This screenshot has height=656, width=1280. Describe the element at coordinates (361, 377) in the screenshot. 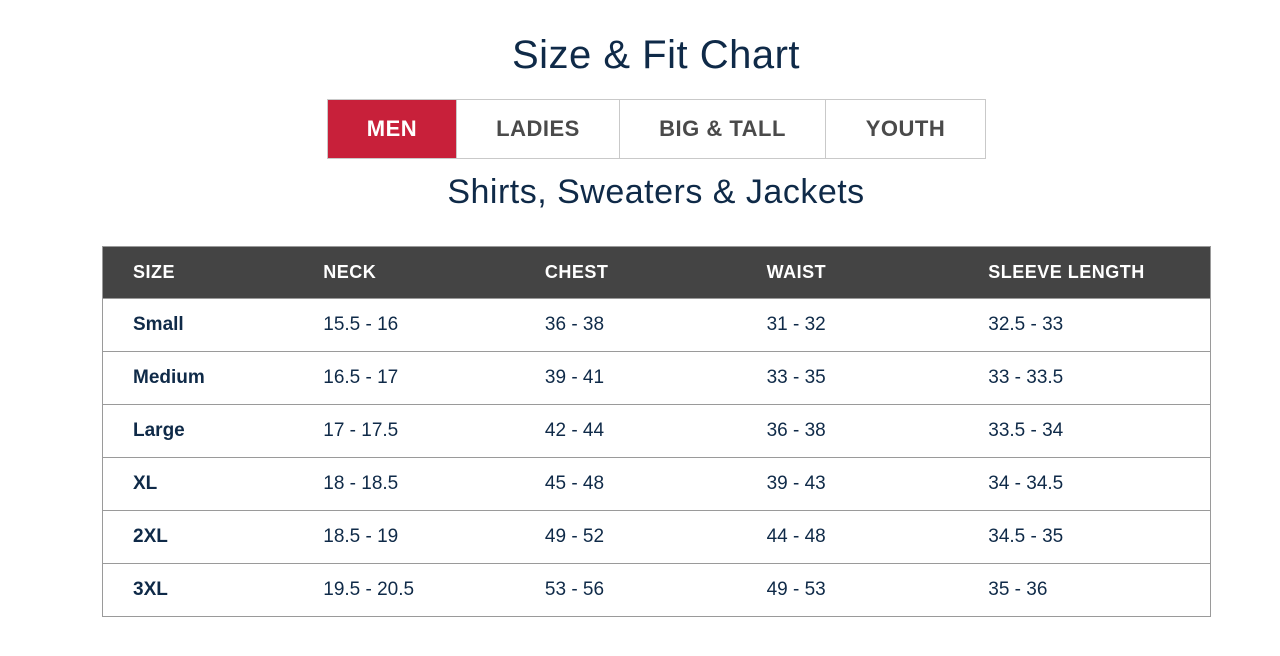

I see `neck-cell: 16.5 - 17` at that location.